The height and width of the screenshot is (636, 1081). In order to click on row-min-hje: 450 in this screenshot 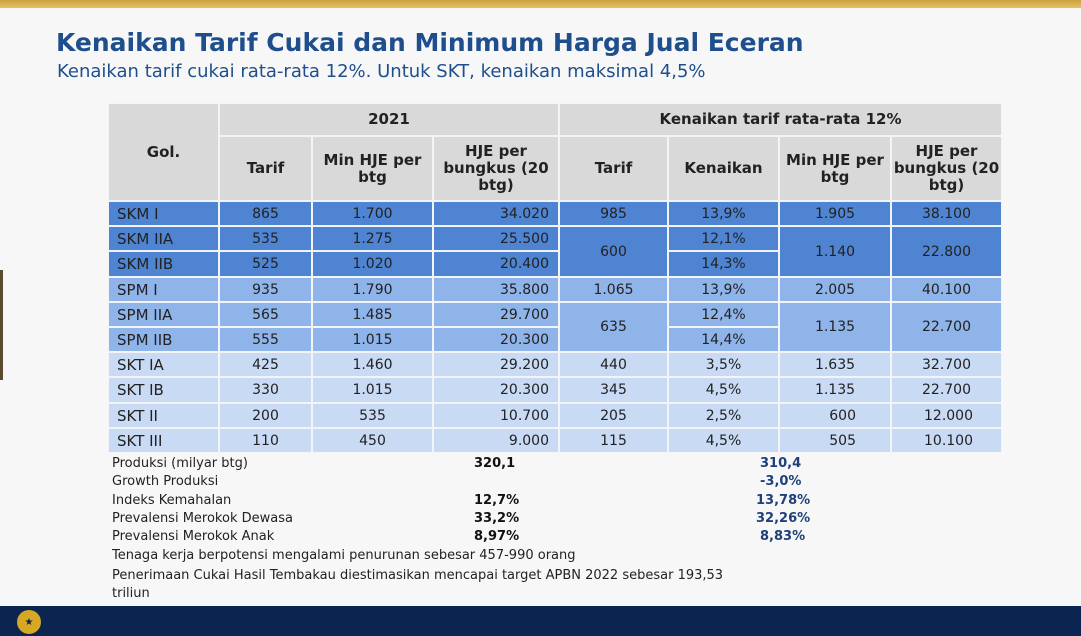, I will do `click(372, 440)`.